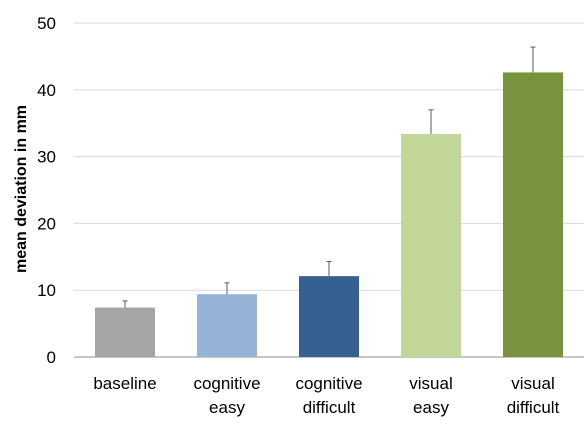 This screenshot has height=425, width=584. Describe the element at coordinates (46, 223) in the screenshot. I see `y-tick-label: 20` at that location.